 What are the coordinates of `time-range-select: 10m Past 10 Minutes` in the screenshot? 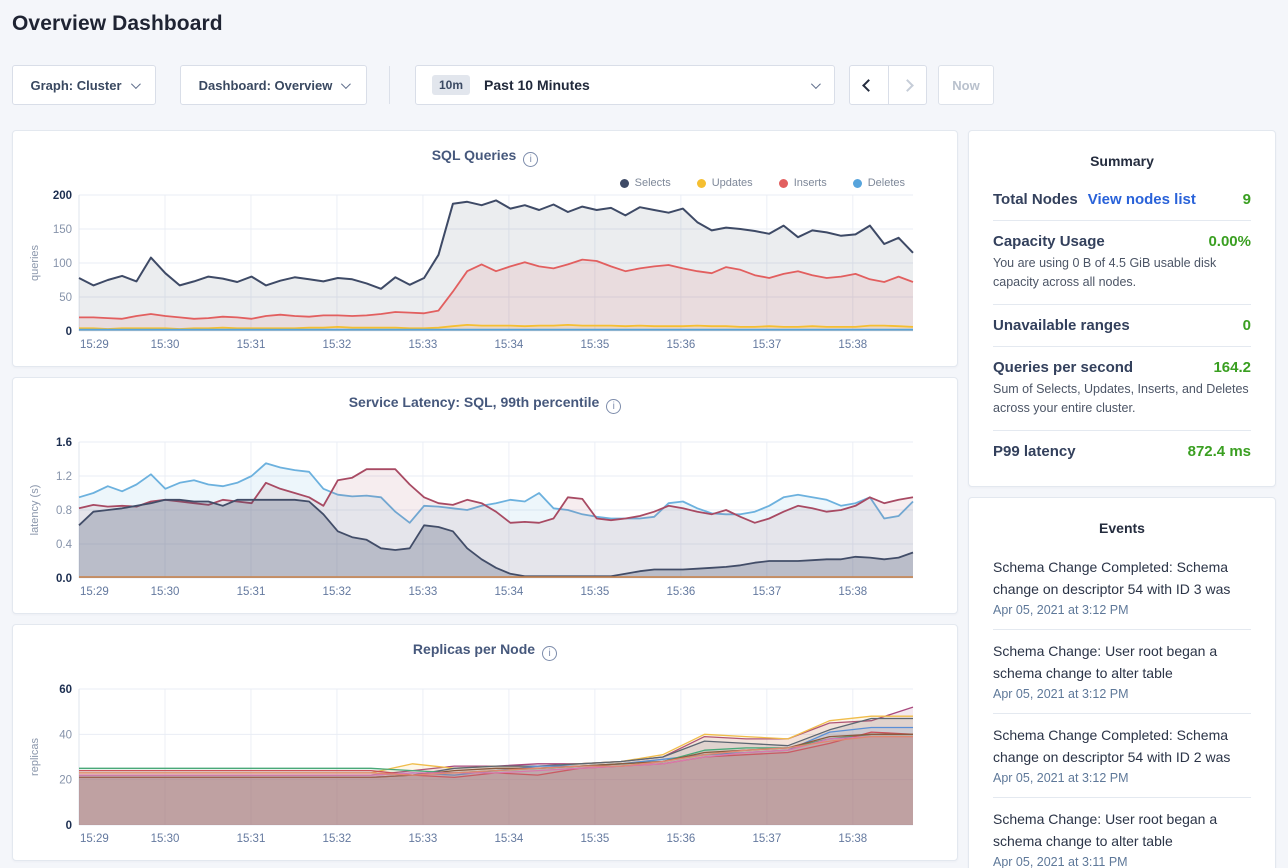 It's located at (625, 85).